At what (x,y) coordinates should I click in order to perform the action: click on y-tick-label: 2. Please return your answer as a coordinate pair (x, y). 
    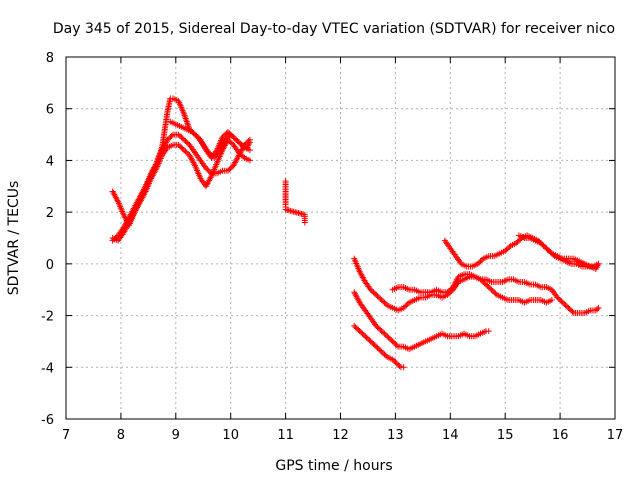
    Looking at the image, I should click on (50, 213).